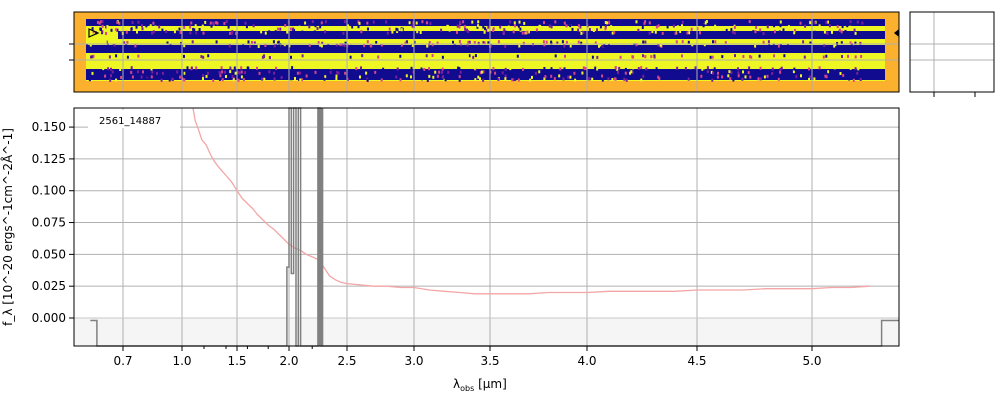 The width and height of the screenshot is (1000, 400). I want to click on y-tick-label: 0.000, so click(49, 318).